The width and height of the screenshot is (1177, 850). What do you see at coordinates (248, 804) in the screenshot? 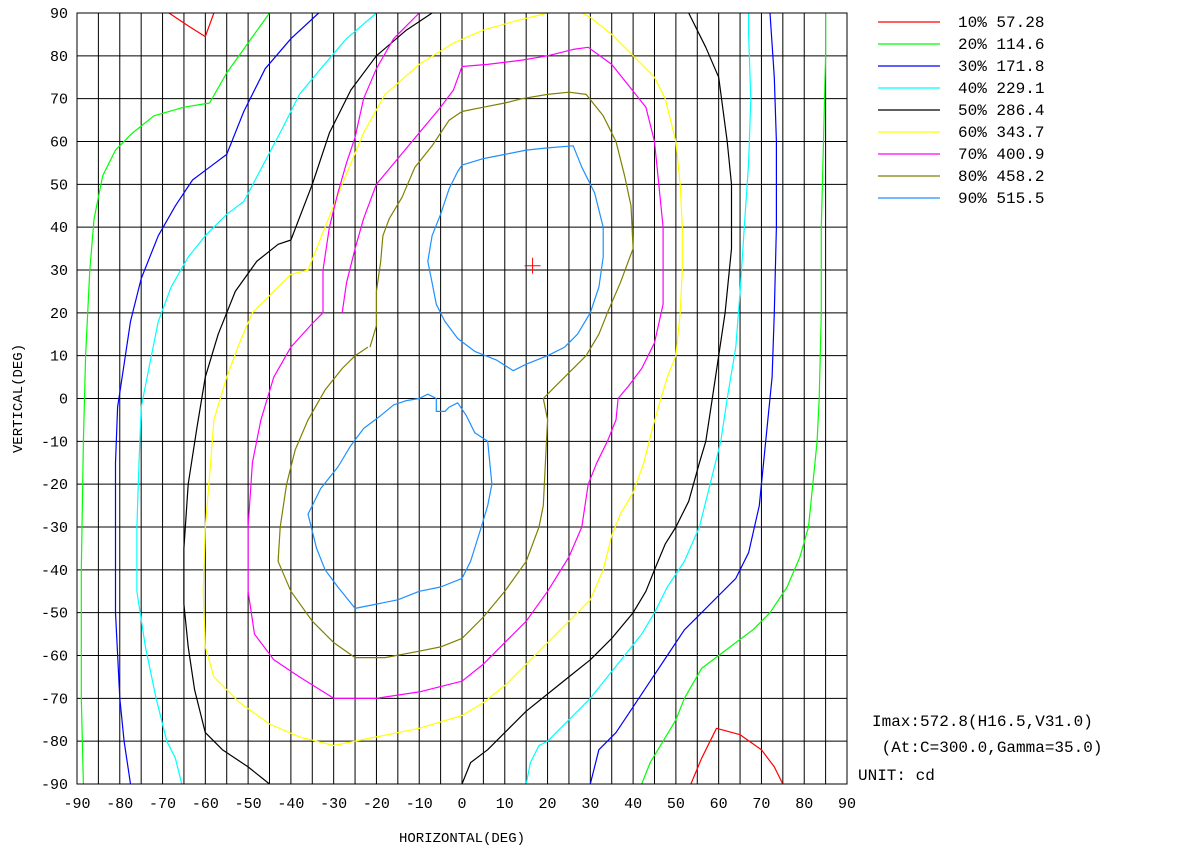
I see `x-tick-label: -50` at bounding box center [248, 804].